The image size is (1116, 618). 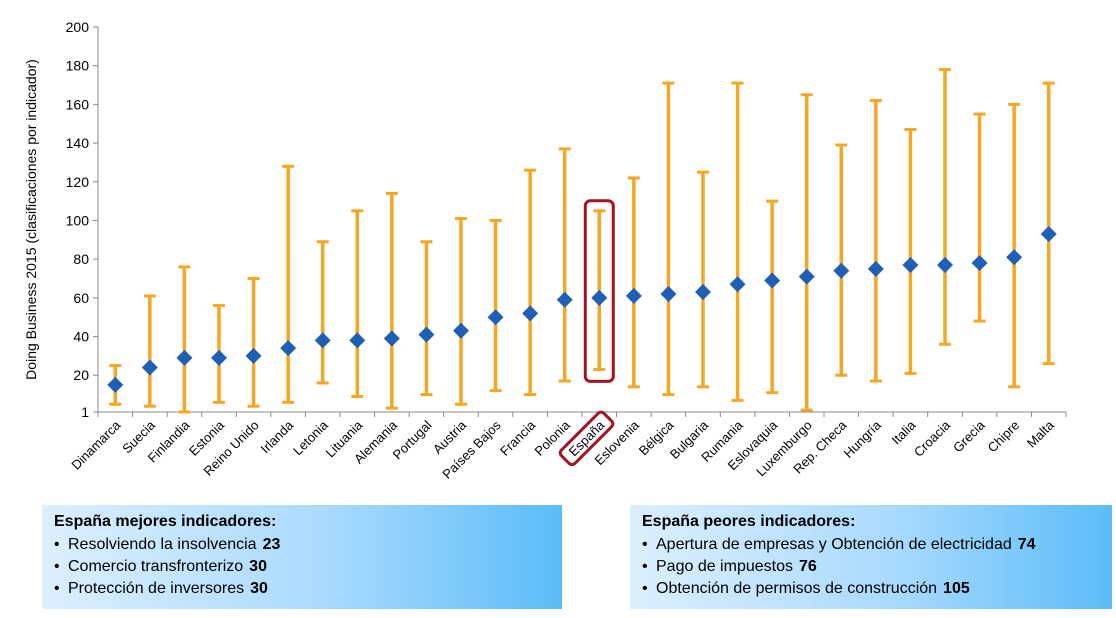 I want to click on list-item: • Resolviendo la insolvencia 23, so click(x=302, y=545).